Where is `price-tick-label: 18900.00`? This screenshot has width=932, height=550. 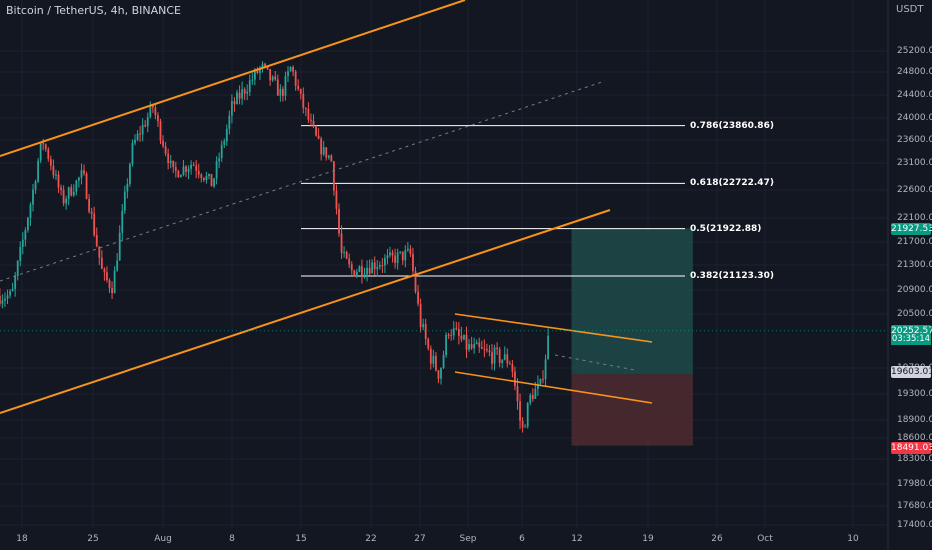 price-tick-label: 18900.00 is located at coordinates (914, 420).